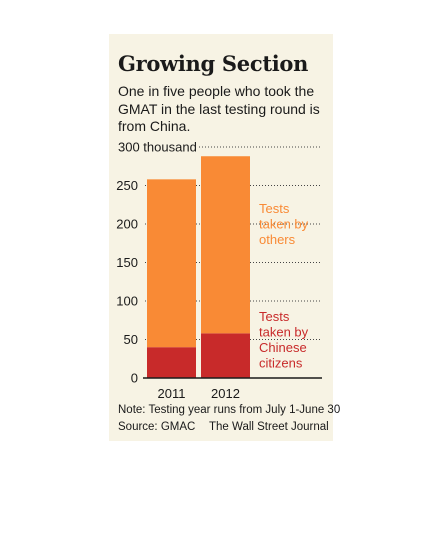 This screenshot has width=442, height=536. Describe the element at coordinates (127, 301) in the screenshot. I see `y-tick-label-100: 100` at that location.